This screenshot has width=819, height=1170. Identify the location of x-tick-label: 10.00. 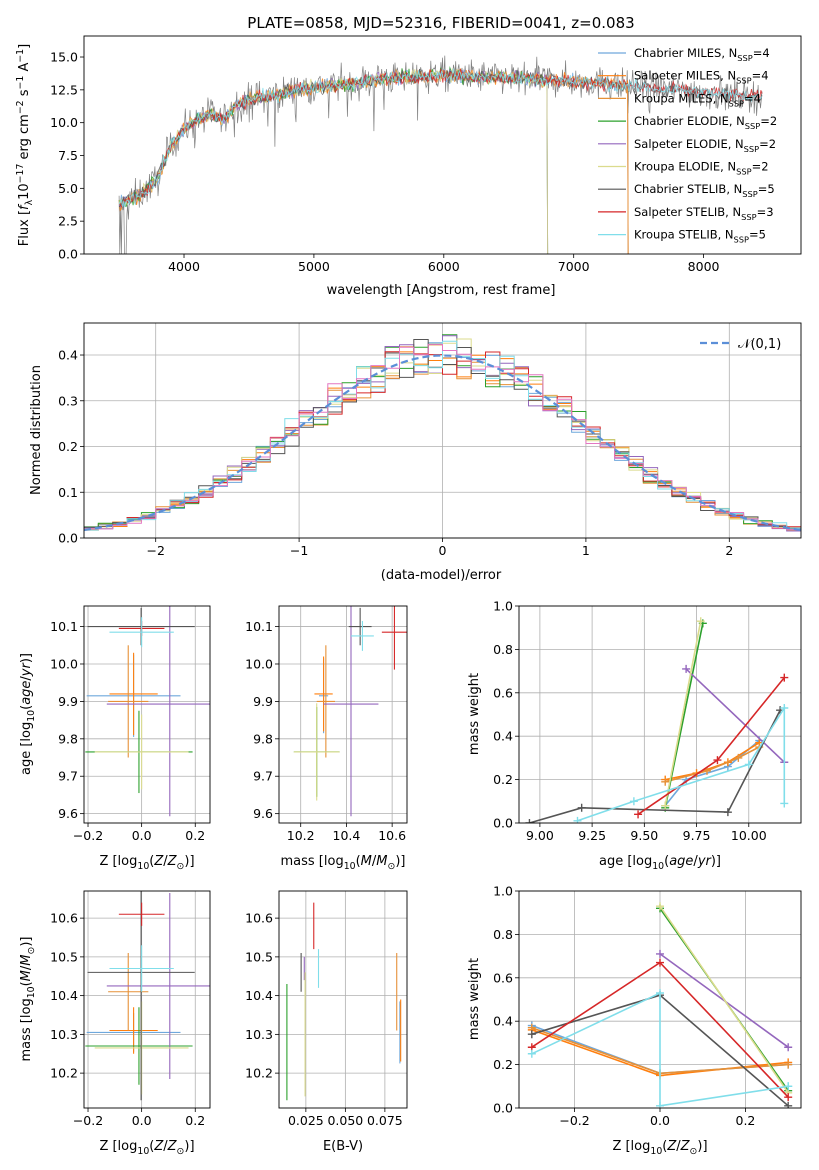
(749, 835).